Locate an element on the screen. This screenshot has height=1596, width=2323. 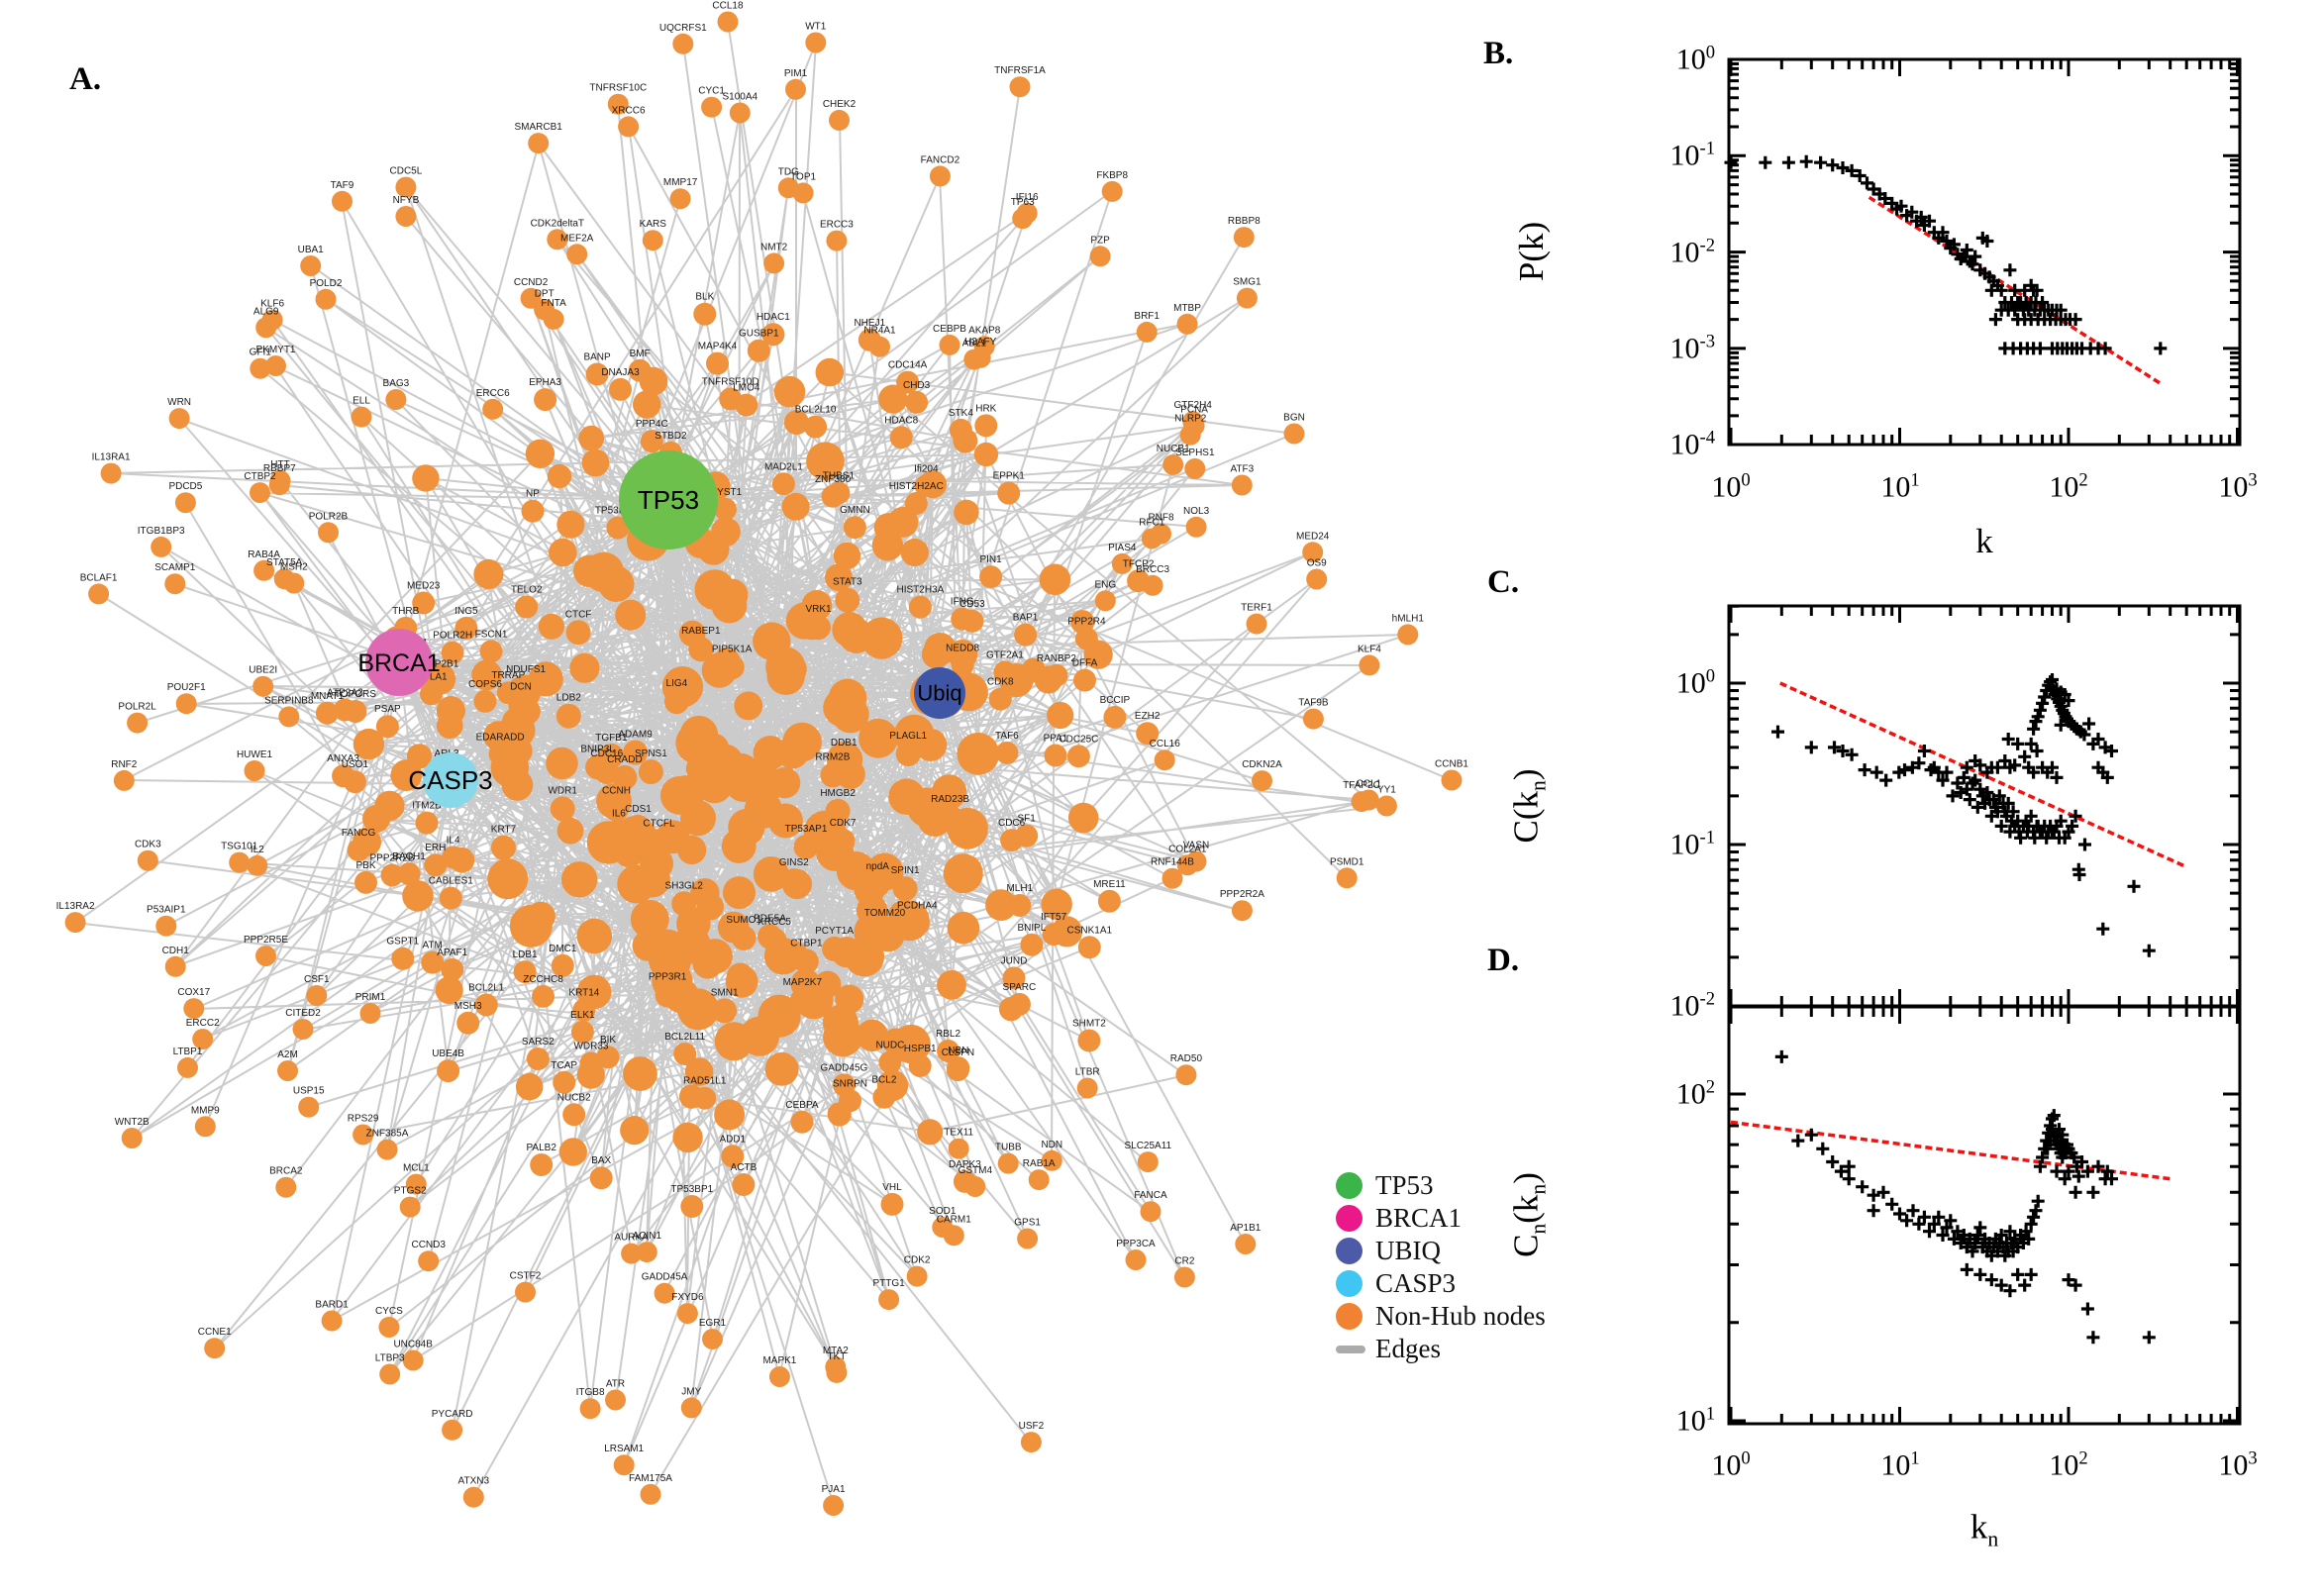
network-node-label: RNF8 is located at coordinates (1161, 518).